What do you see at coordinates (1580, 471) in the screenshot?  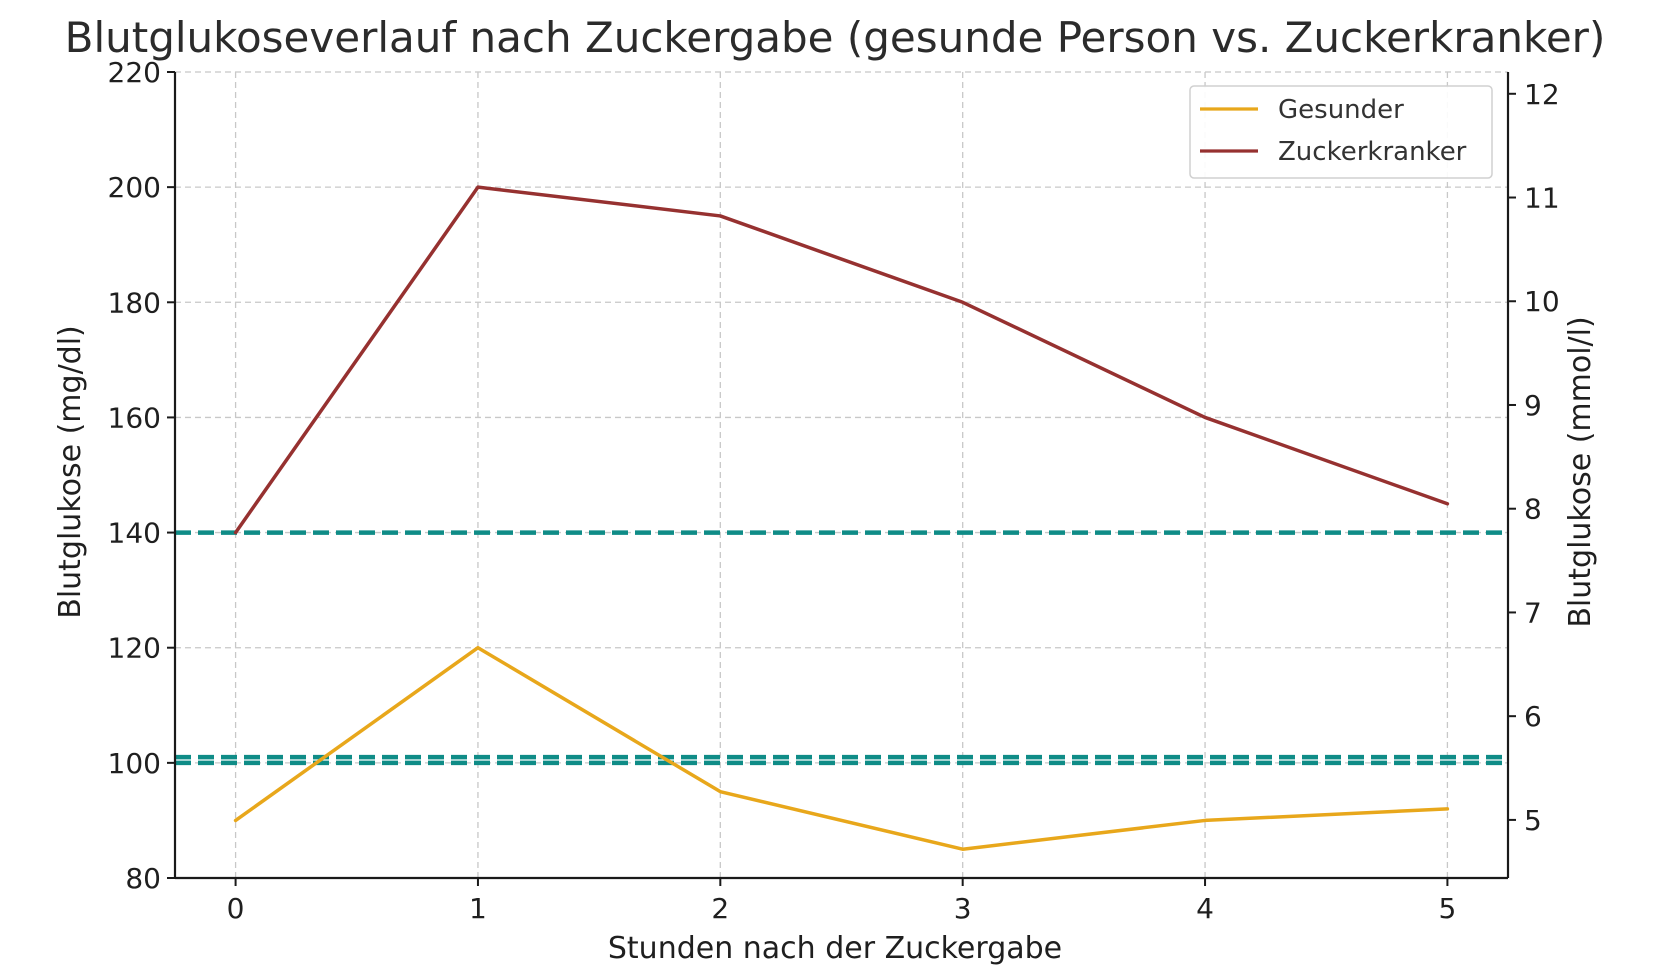 I see `right-y-axis-label: Blutglukose (mmol/l)` at bounding box center [1580, 471].